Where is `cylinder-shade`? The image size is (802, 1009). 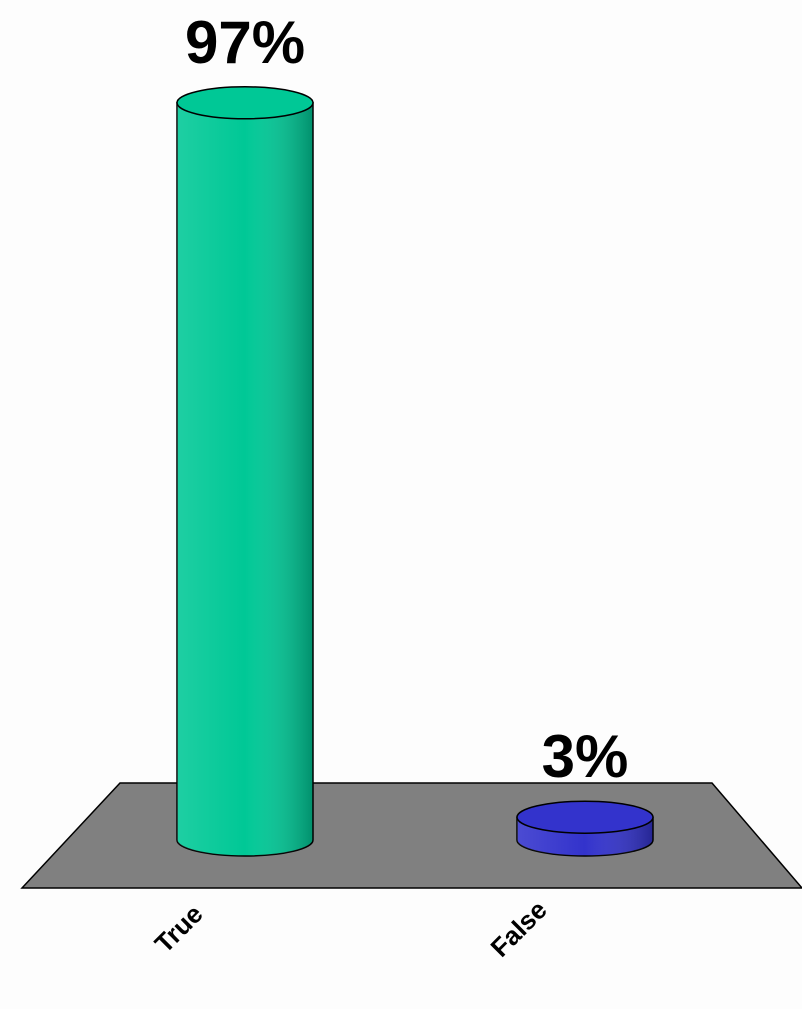
cylinder-shade is located at coordinates (245, 479).